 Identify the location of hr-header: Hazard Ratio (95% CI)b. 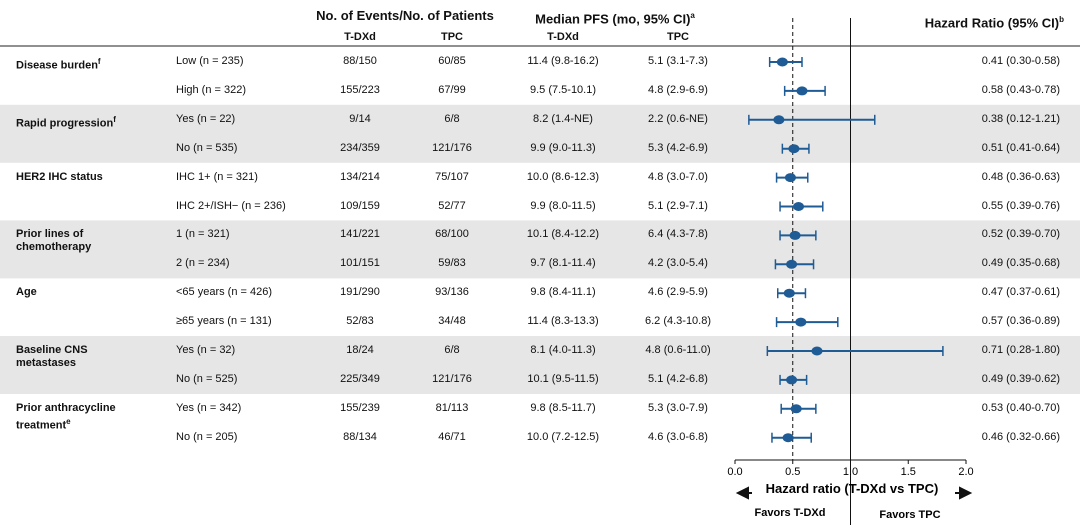
(994, 21).